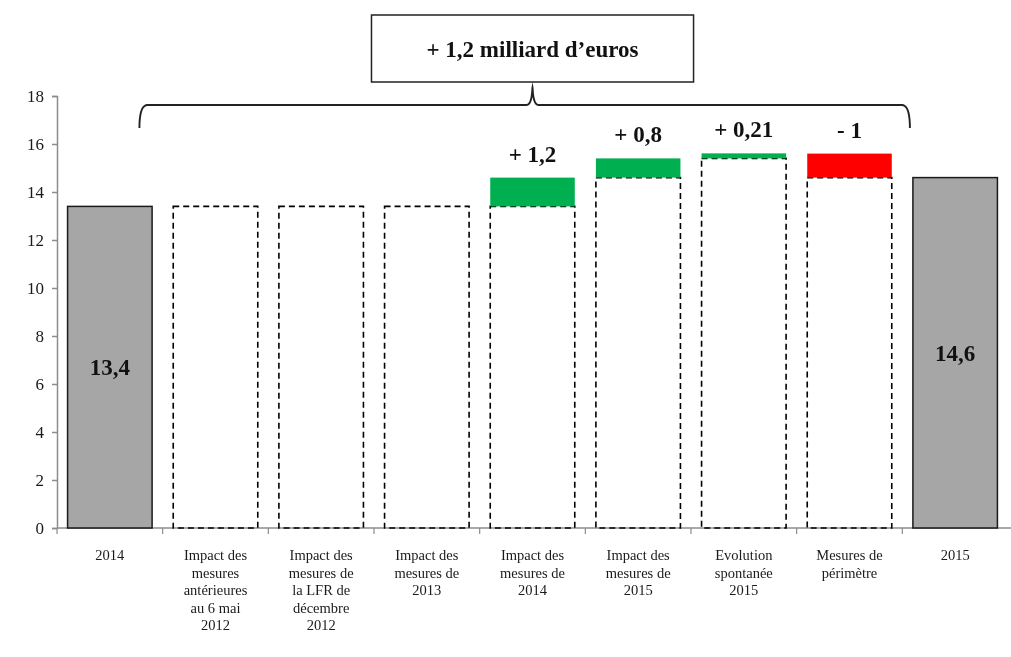  I want to click on y-tick-label: 10, so click(35, 288).